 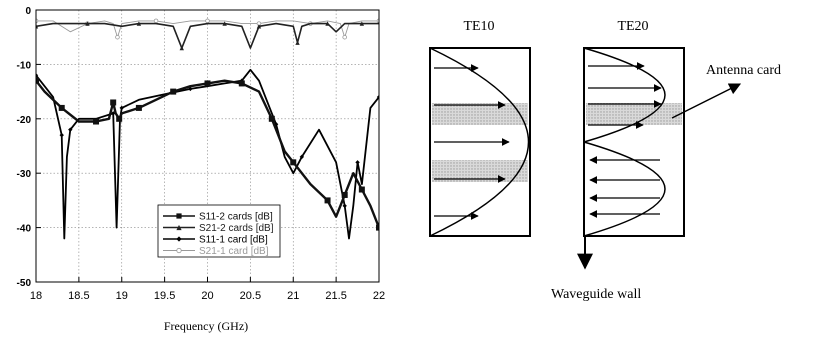 I want to click on te20-label: TE20, so click(x=632, y=26).